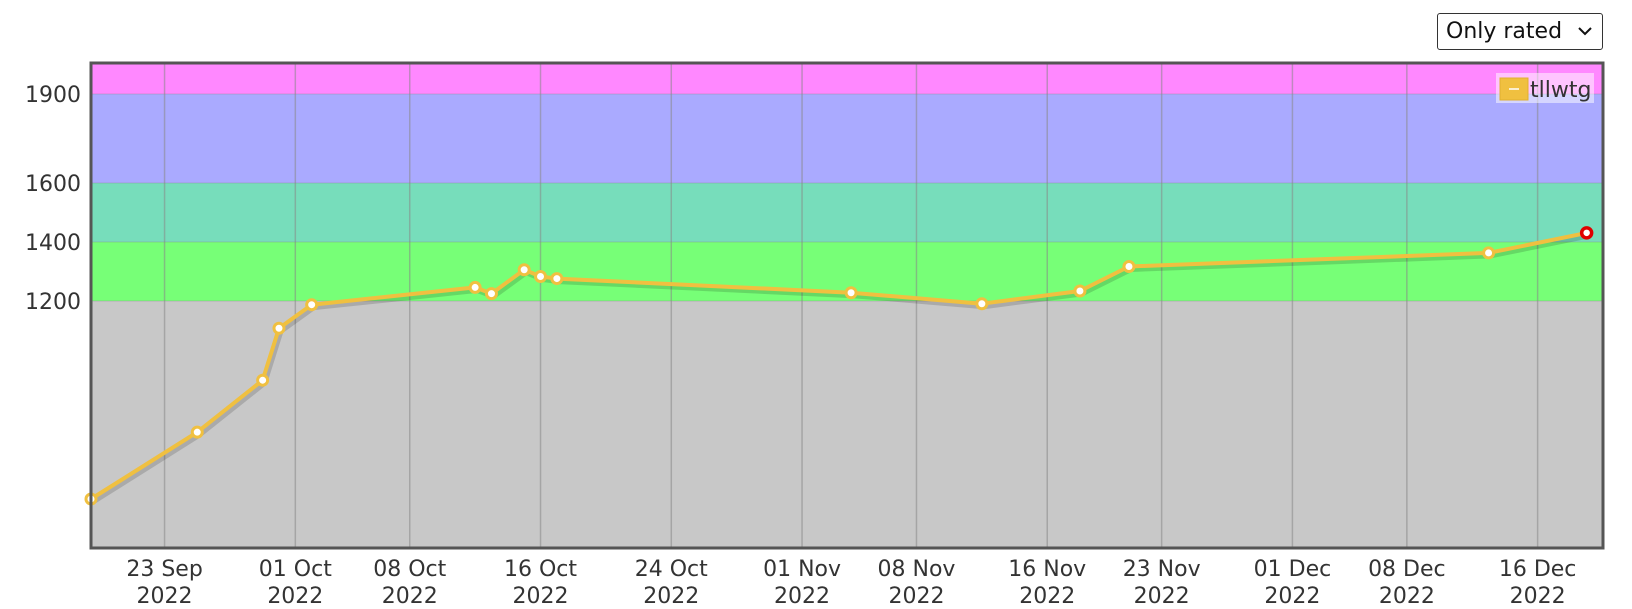 The image size is (1632, 609). What do you see at coordinates (295, 583) in the screenshot?
I see `x-tick-label: 01 Oct 2022` at bounding box center [295, 583].